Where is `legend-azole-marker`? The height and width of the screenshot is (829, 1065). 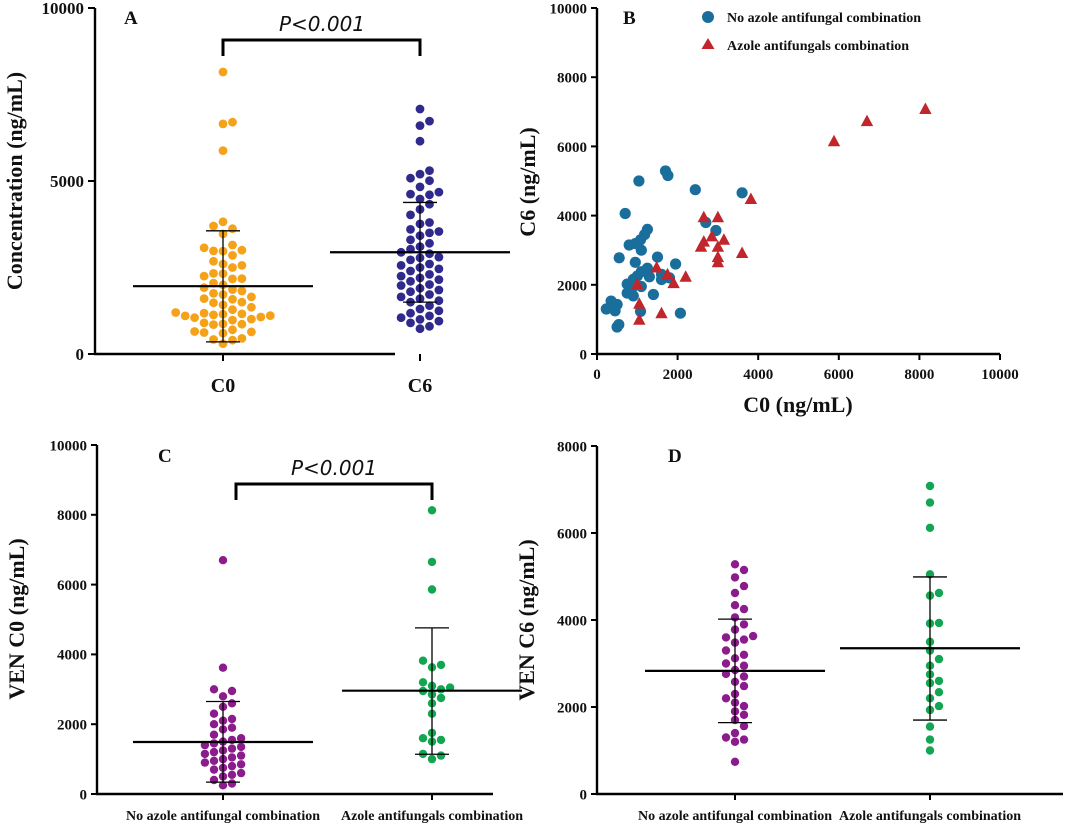
legend-azole-marker is located at coordinates (708, 43).